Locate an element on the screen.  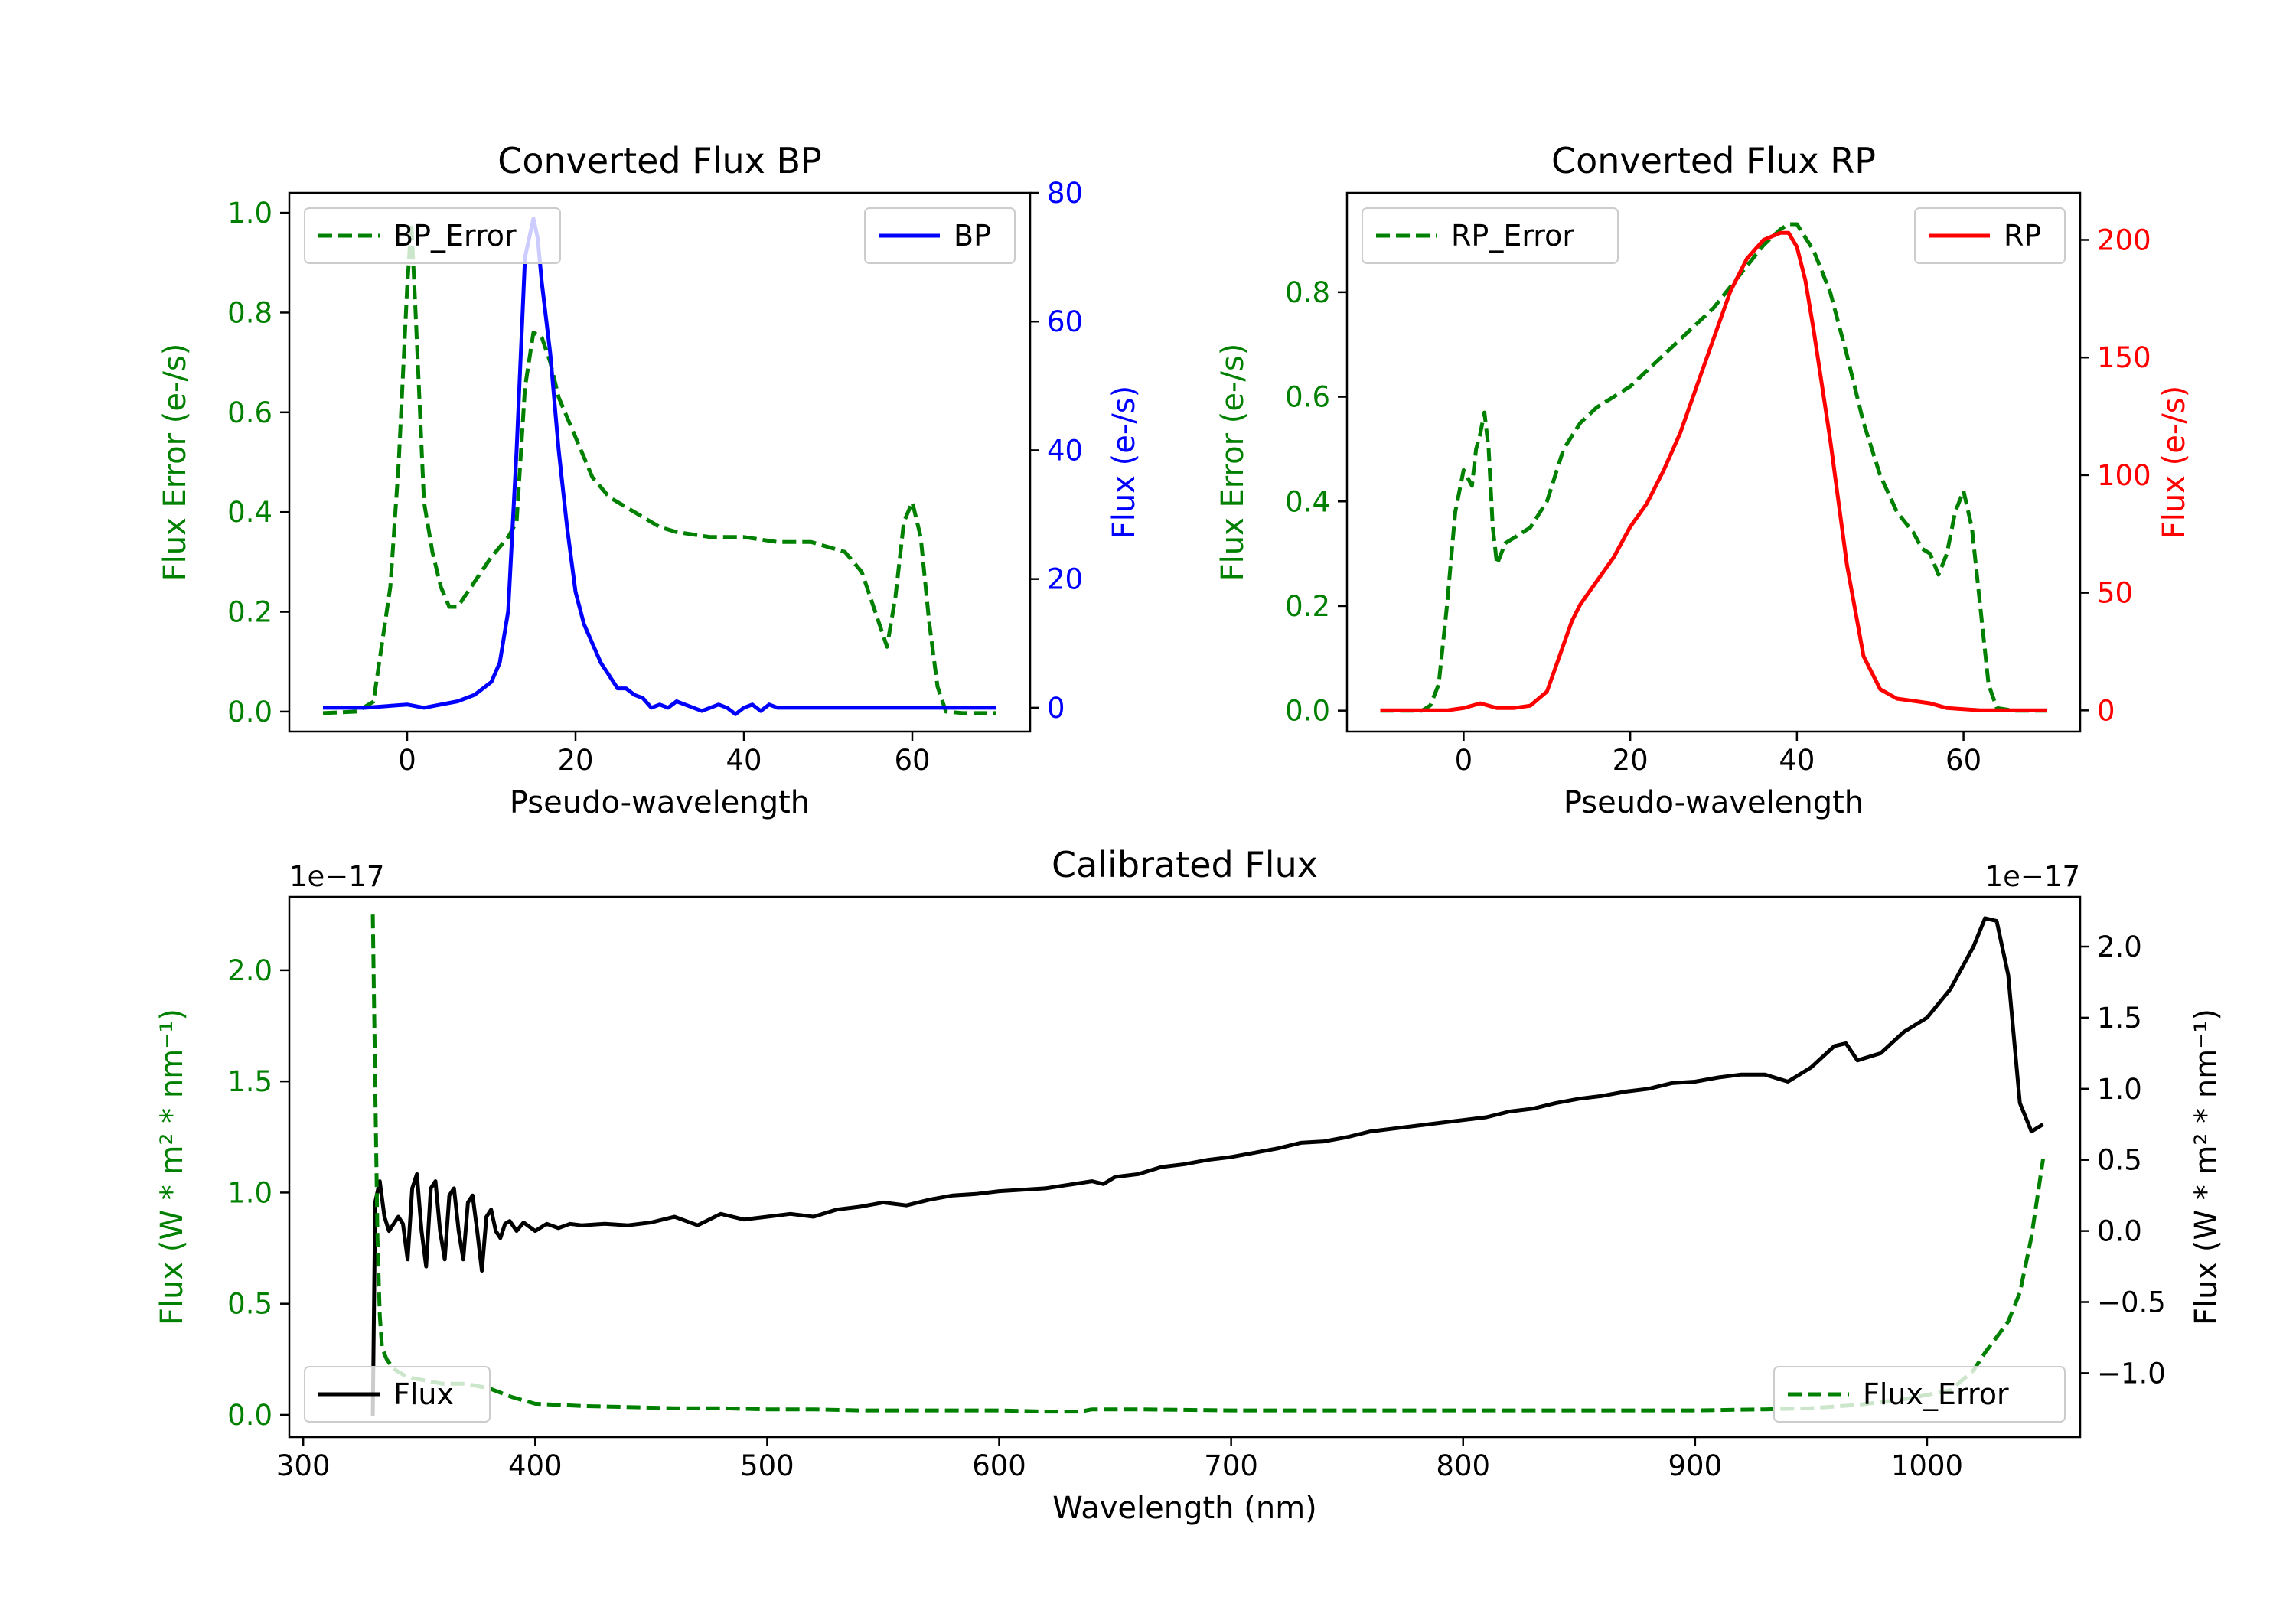
legend-bp: BP is located at coordinates (940, 235).